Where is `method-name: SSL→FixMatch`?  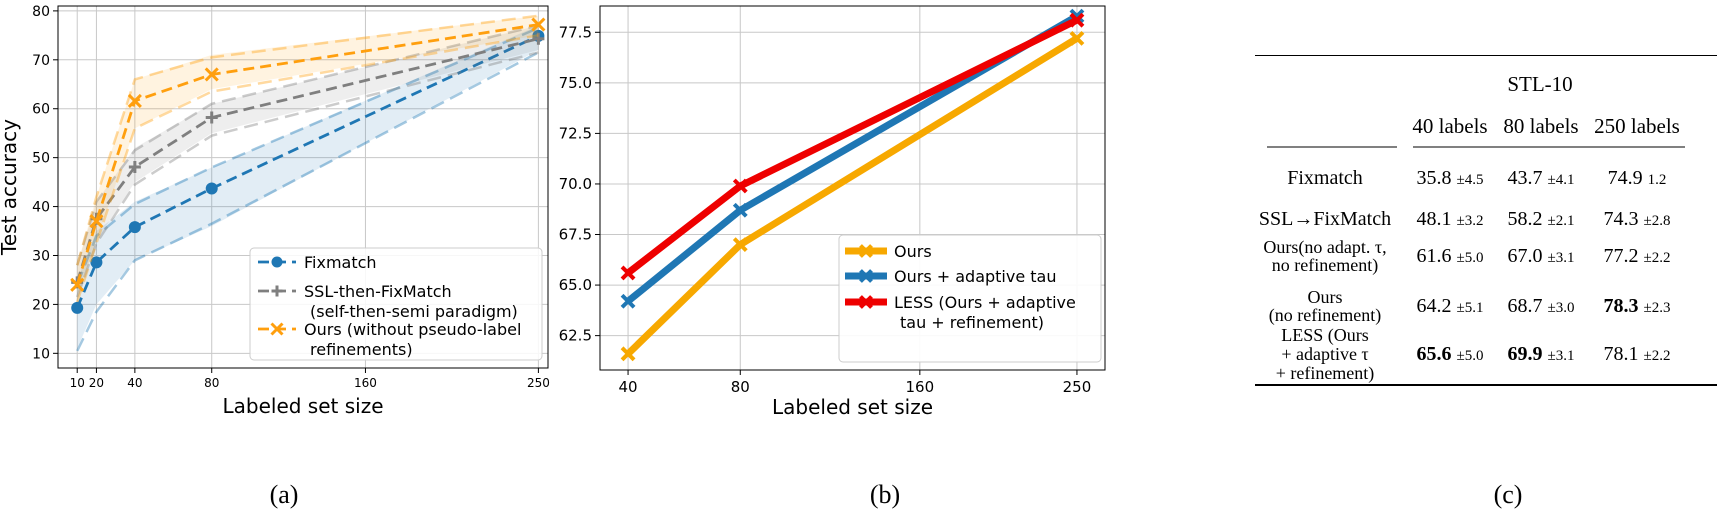 method-name: SSL→FixMatch is located at coordinates (1325, 219).